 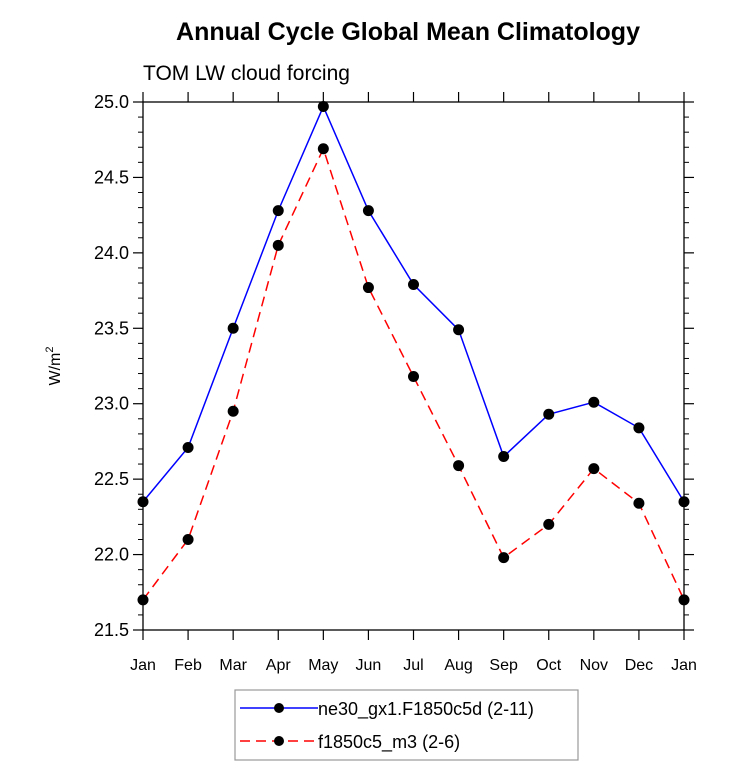 I want to click on x-tick-label: Feb, so click(x=188, y=665).